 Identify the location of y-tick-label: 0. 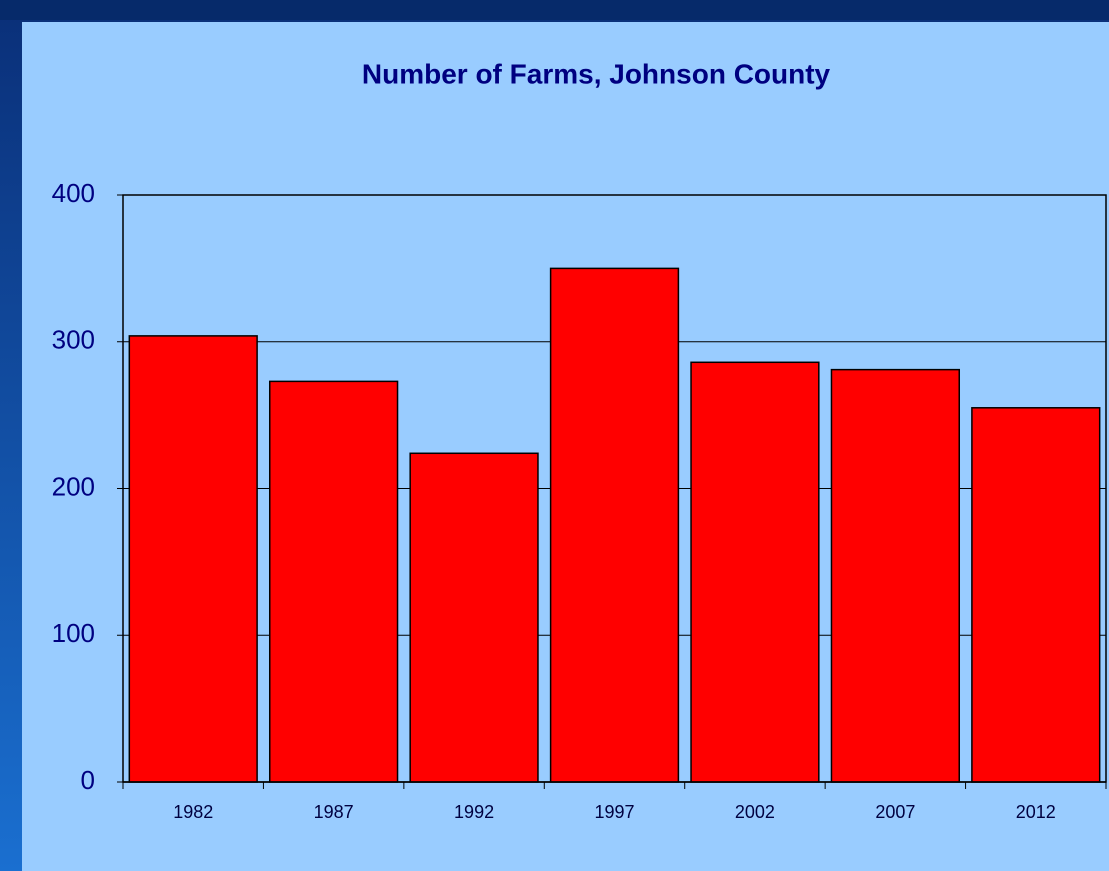
(88, 780).